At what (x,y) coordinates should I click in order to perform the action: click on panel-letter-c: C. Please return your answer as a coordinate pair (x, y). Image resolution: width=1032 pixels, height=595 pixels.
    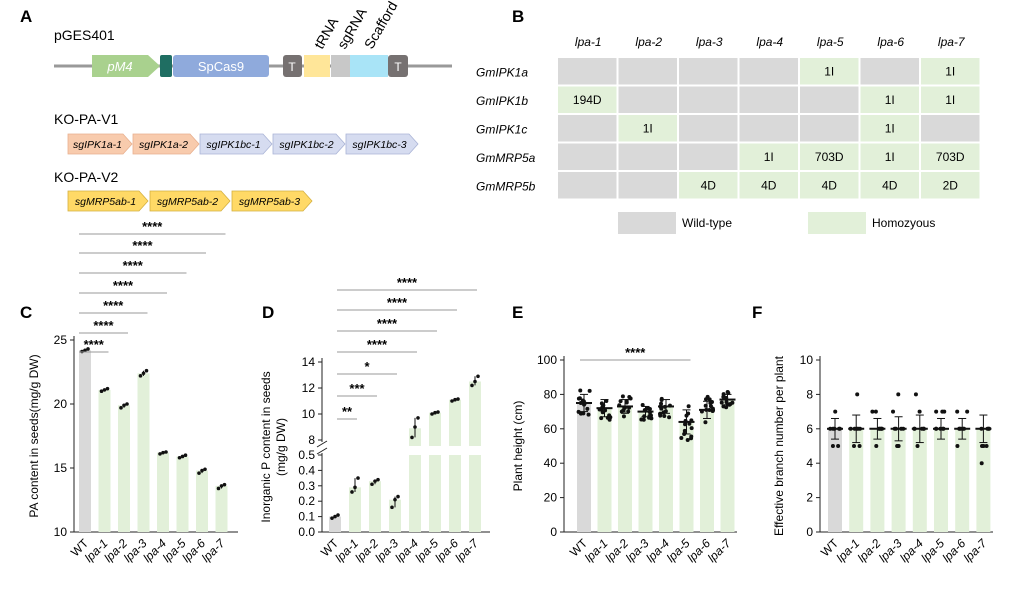
    Looking at the image, I should click on (26, 312).